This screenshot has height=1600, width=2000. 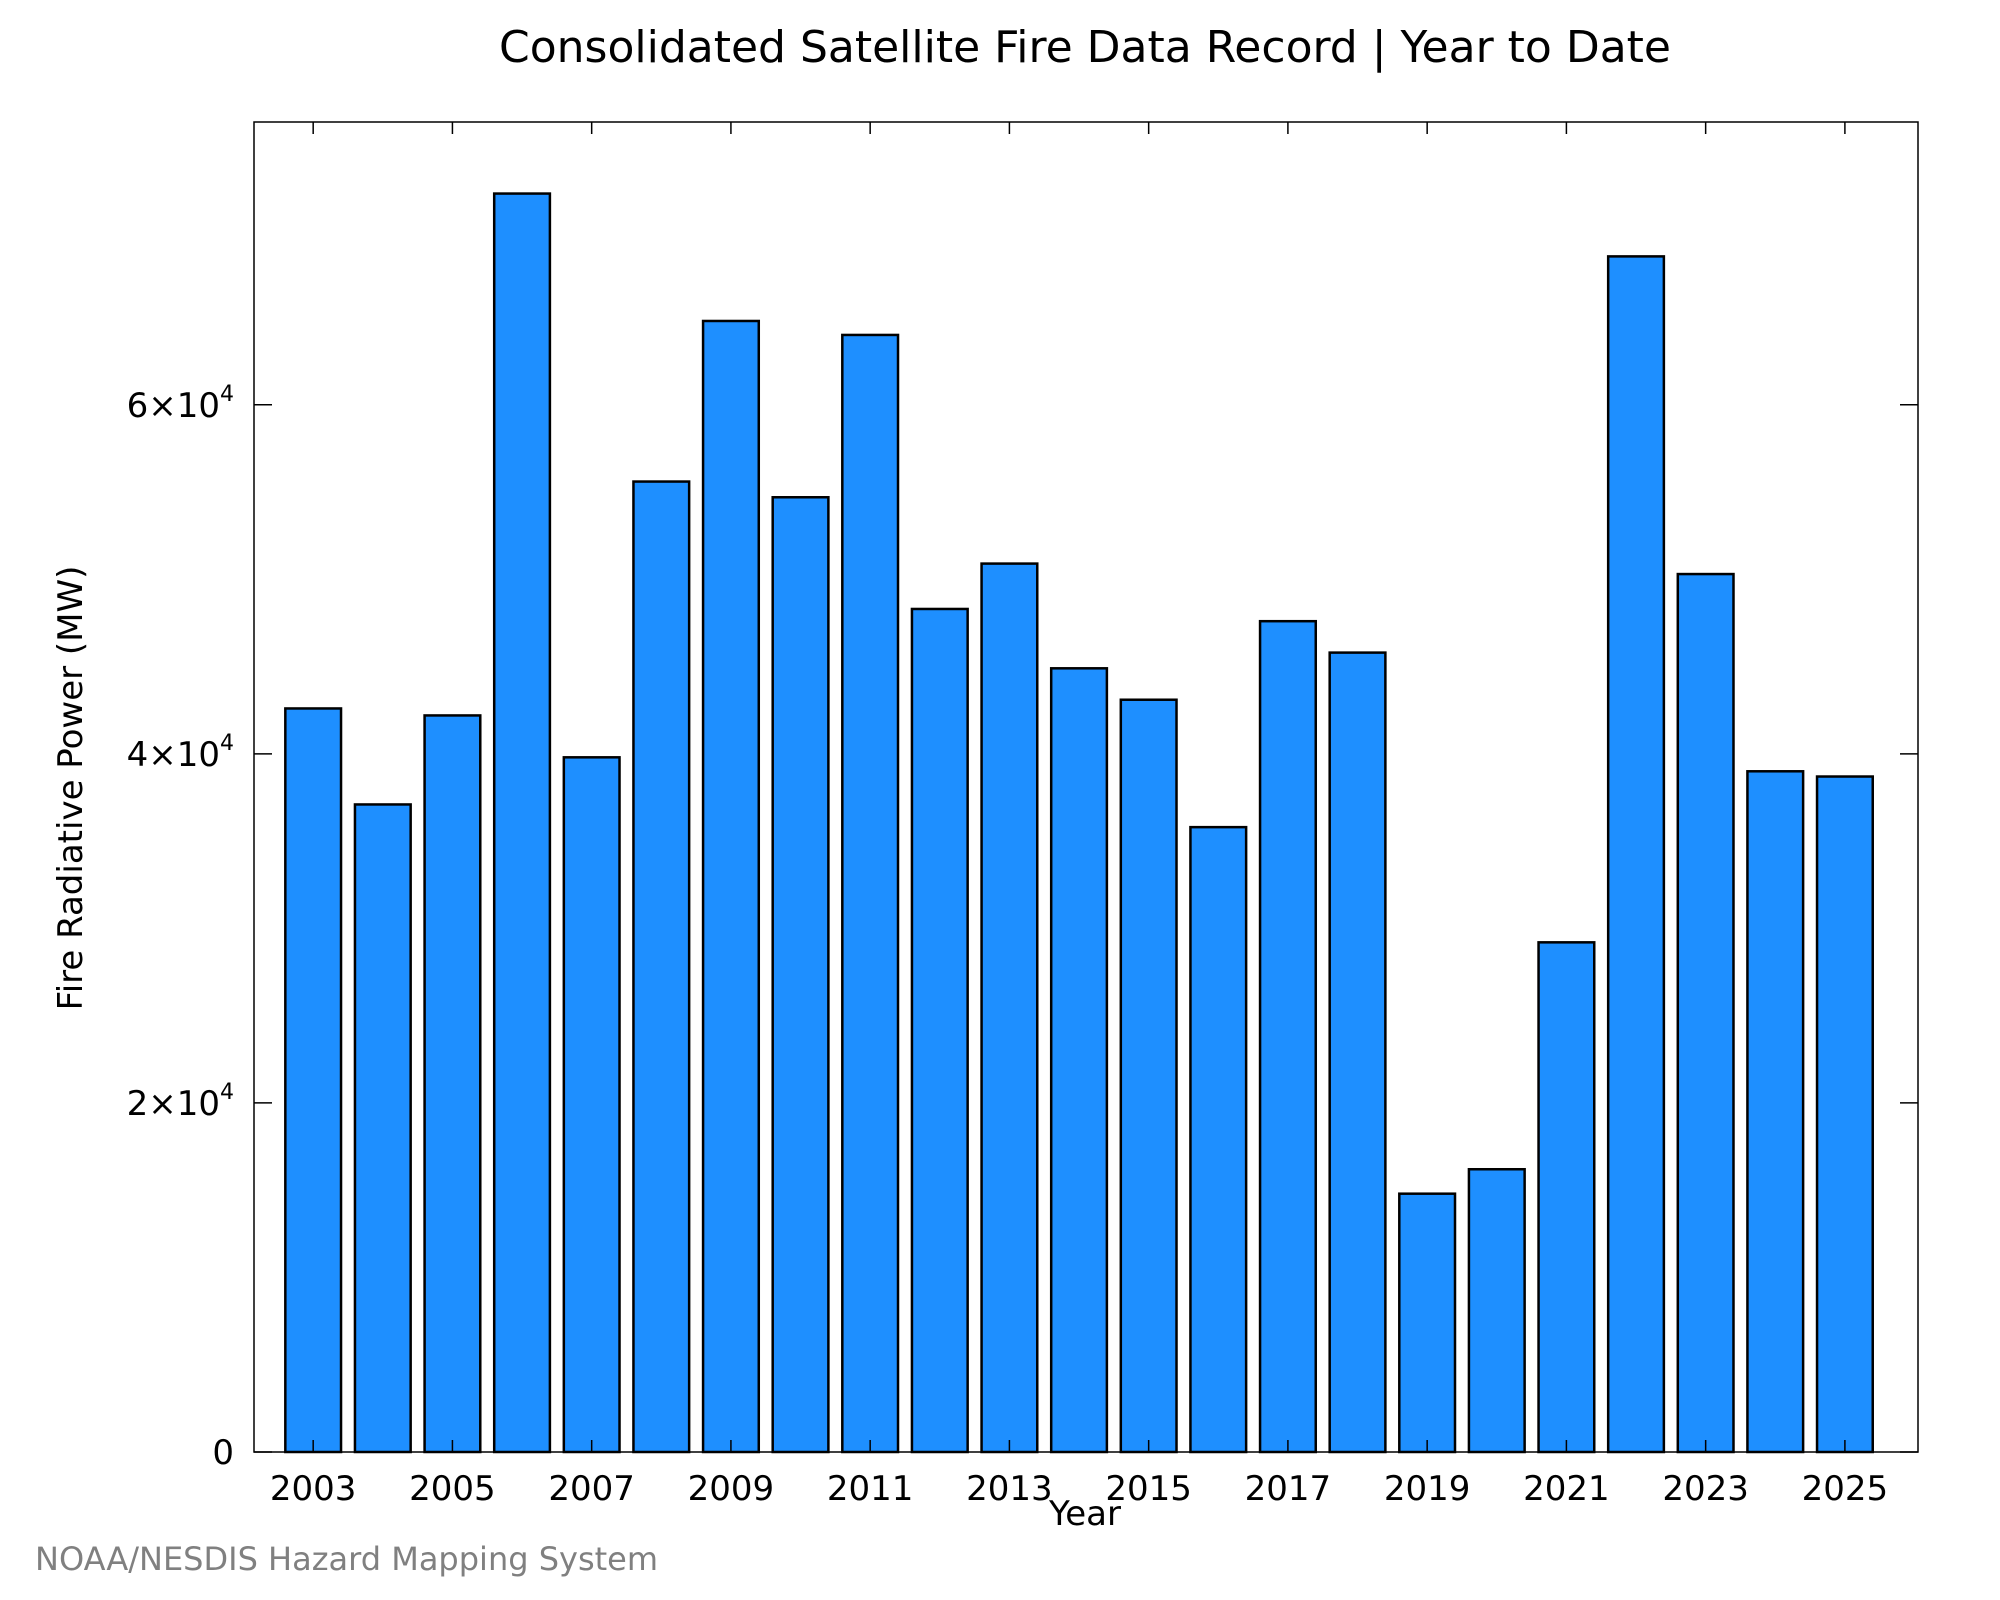 I want to click on x-tick-label-2017: 2017, so click(x=1288, y=1489).